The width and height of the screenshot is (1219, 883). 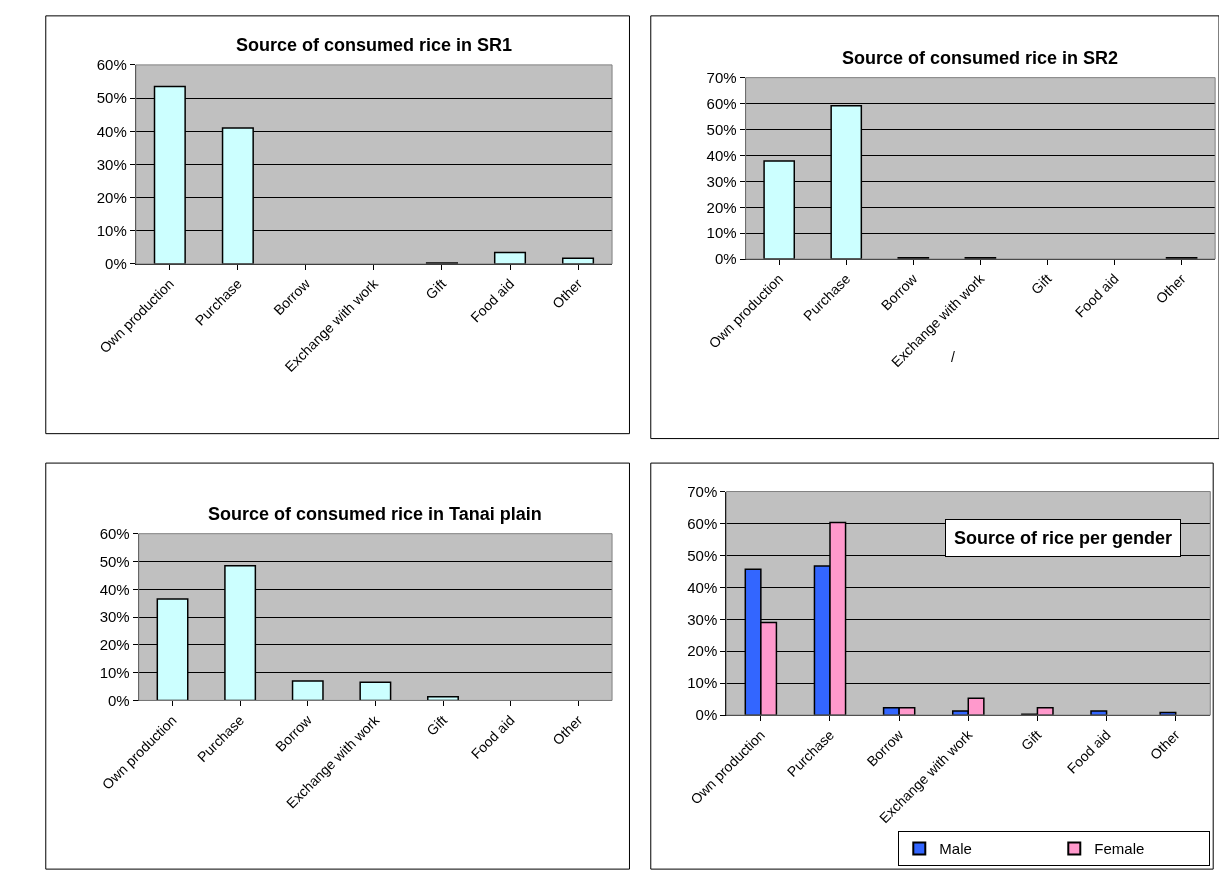 What do you see at coordinates (1119, 849) in the screenshot?
I see `legend-label: Female` at bounding box center [1119, 849].